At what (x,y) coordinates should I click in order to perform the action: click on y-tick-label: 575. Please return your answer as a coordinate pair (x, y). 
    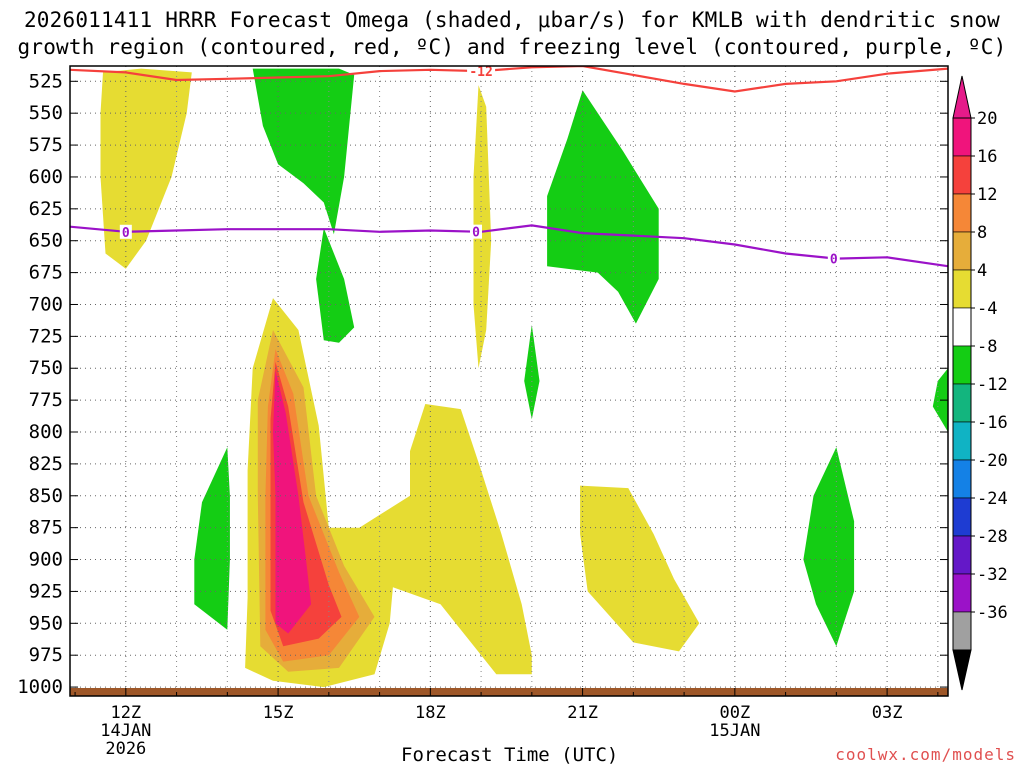
    Looking at the image, I should click on (46, 145).